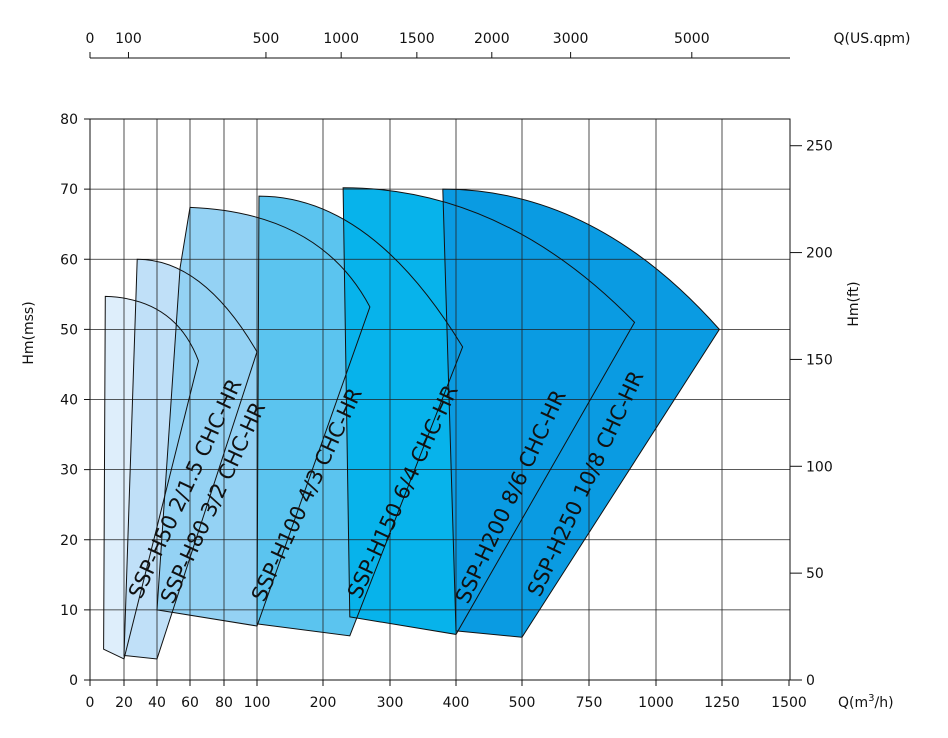 The image size is (948, 738). Describe the element at coordinates (90, 703) in the screenshot. I see `bottom-tick-label: 0` at that location.